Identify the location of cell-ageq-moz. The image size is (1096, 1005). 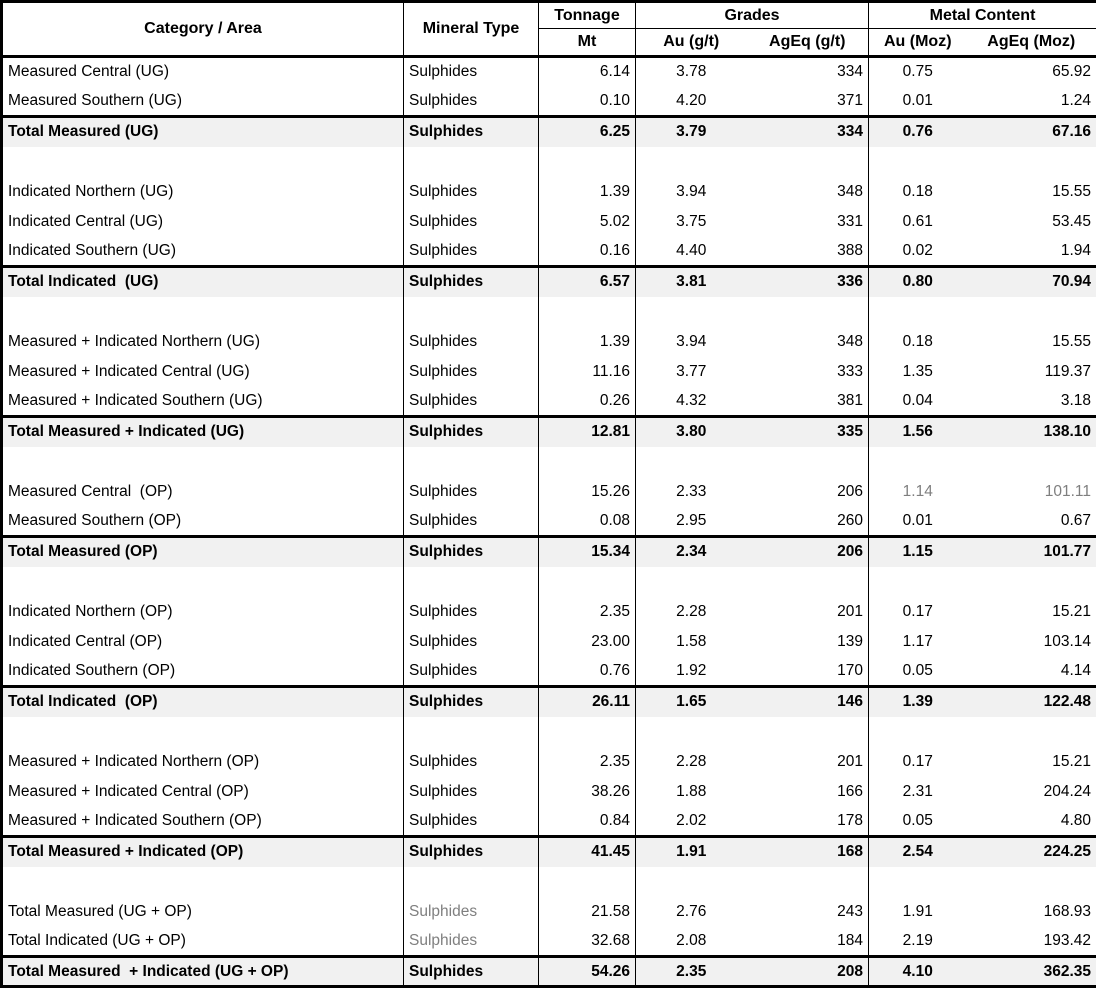
(1031, 312).